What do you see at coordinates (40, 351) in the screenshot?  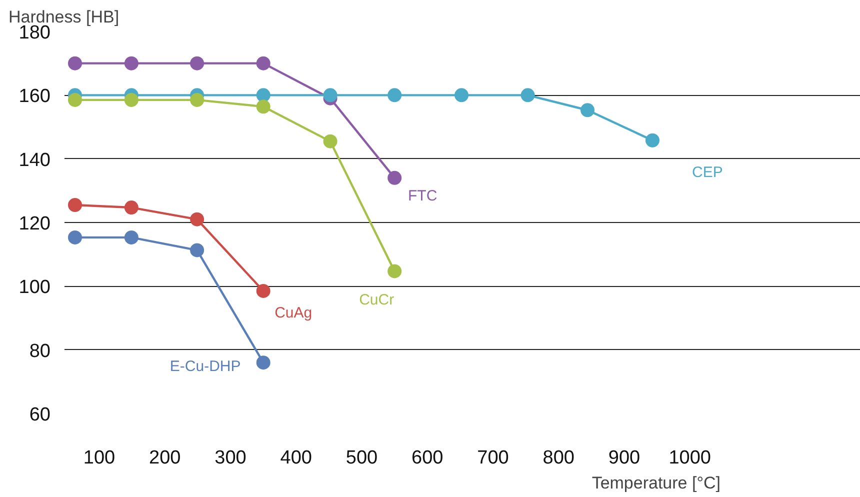 I see `y-tick-label: 80` at bounding box center [40, 351].